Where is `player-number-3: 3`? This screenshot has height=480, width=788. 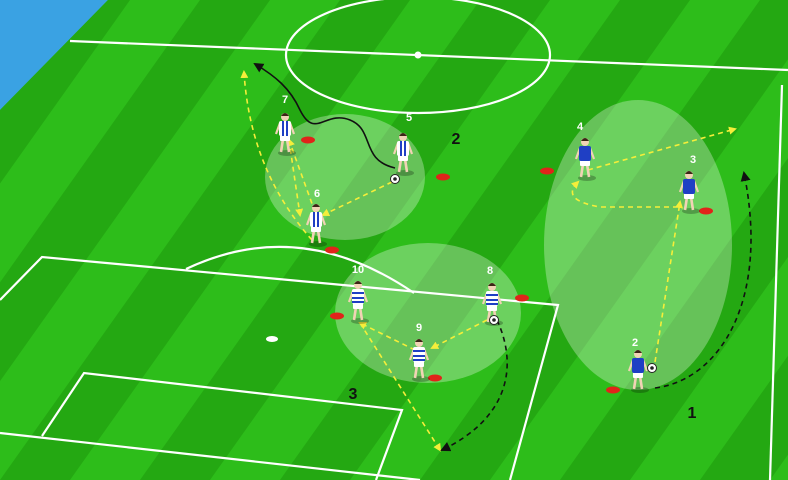 player-number-3: 3 is located at coordinates (693, 160).